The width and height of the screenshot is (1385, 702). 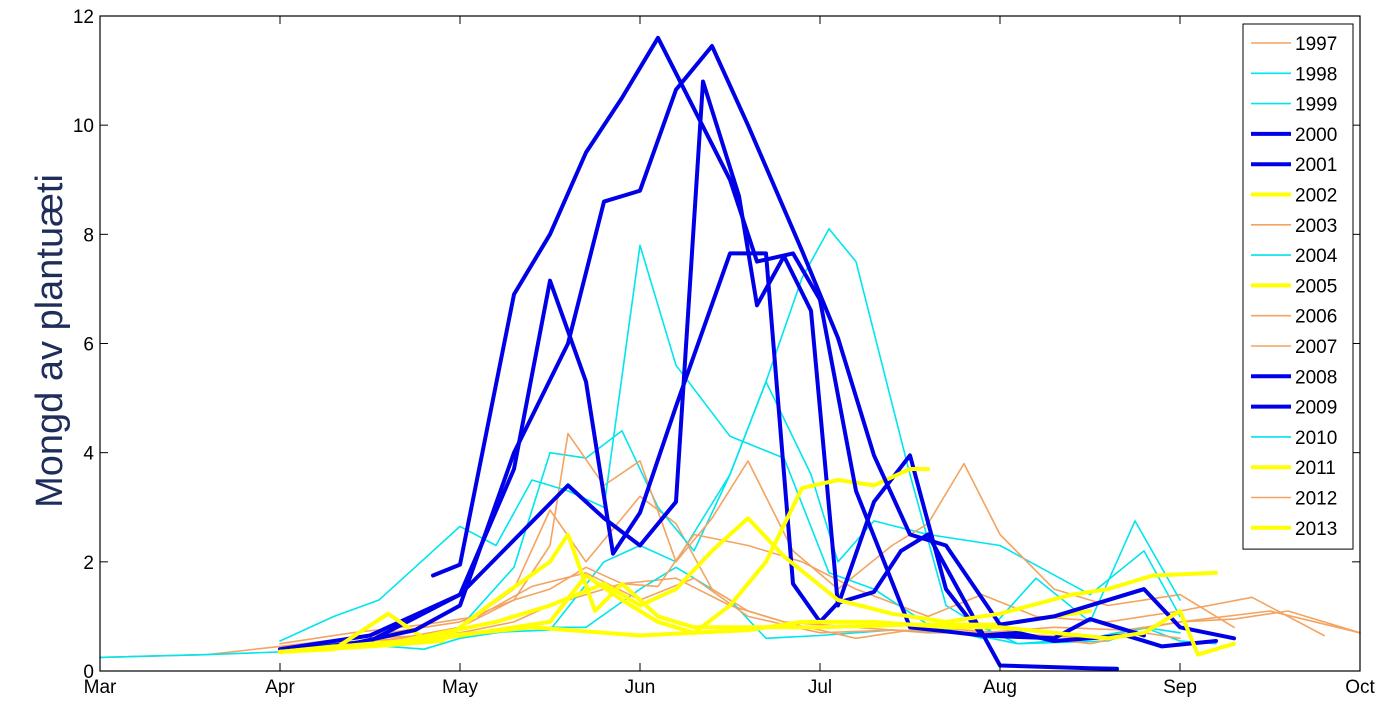 I want to click on legend-label-2009: 2009, so click(x=1316, y=408).